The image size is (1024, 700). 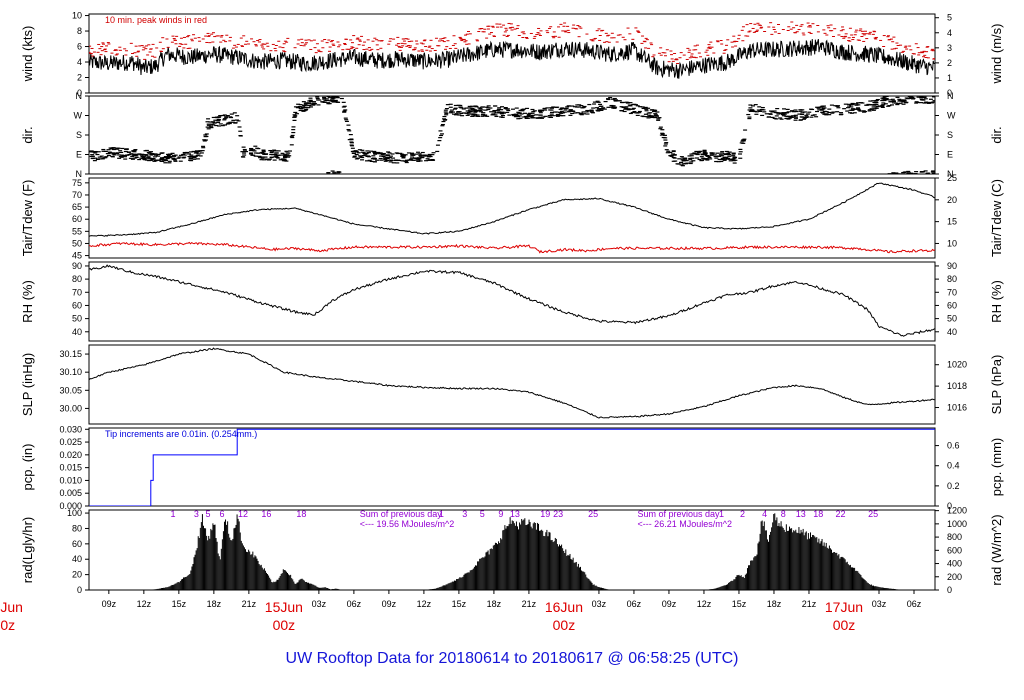 What do you see at coordinates (512, 135) in the screenshot?
I see `dir-frame` at bounding box center [512, 135].